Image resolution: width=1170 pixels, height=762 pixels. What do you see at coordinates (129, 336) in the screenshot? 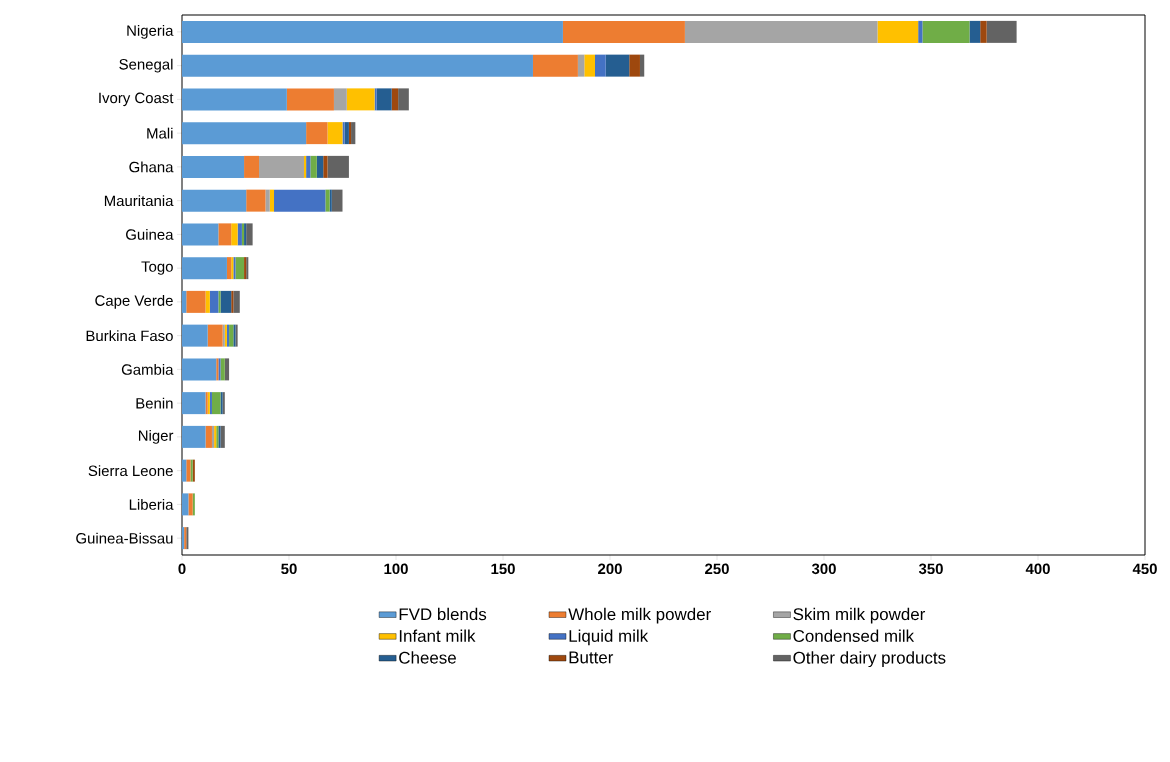
I see `y-tick-label: Burkina Faso` at bounding box center [129, 336].